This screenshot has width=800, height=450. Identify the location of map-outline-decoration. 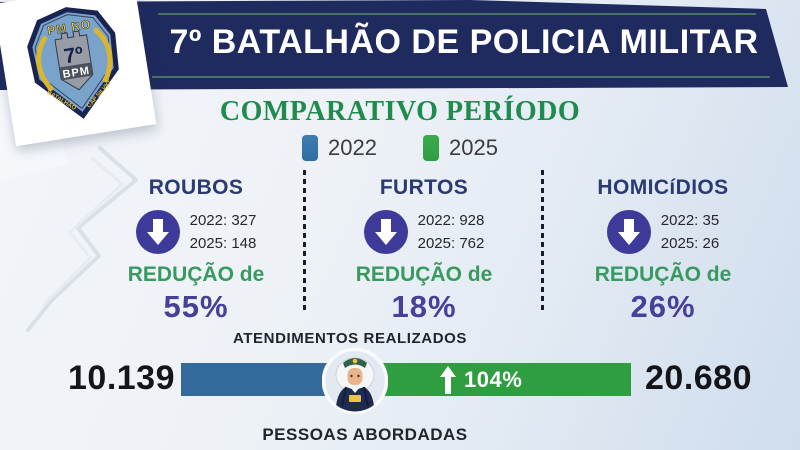
(82, 239).